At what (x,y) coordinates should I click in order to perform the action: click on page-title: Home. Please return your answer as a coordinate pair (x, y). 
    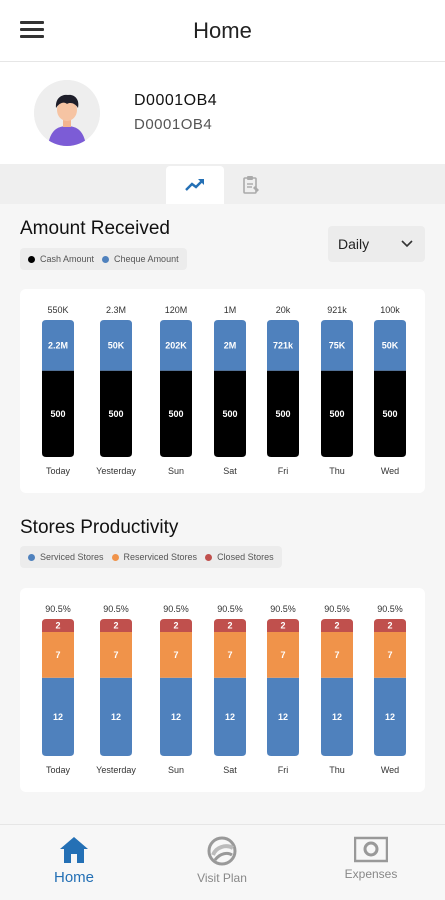
    Looking at the image, I should click on (222, 30).